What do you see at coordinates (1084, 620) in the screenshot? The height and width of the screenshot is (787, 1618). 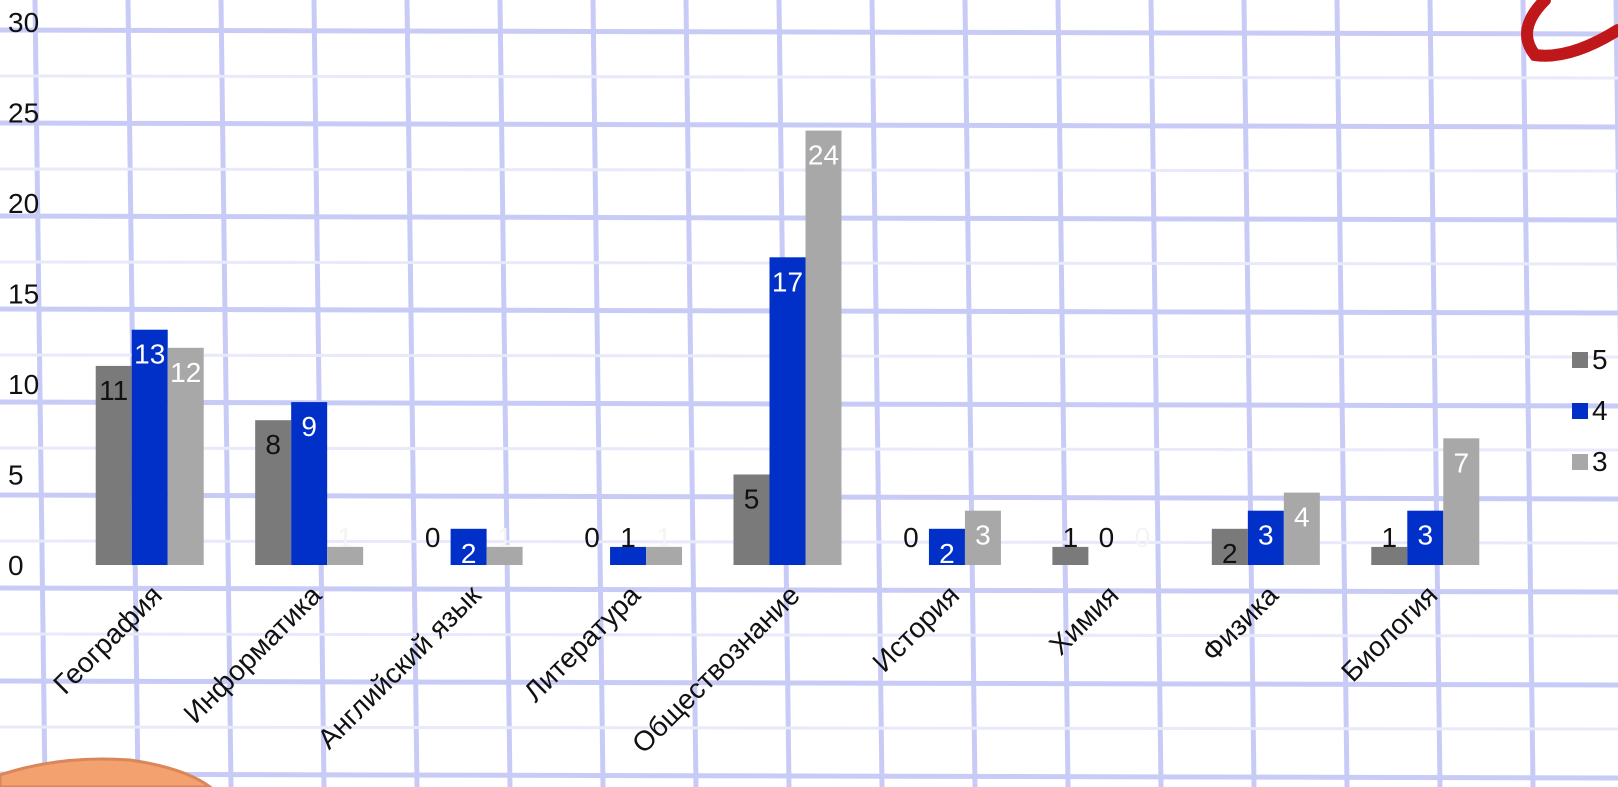 I see `category-label: Химия` at bounding box center [1084, 620].